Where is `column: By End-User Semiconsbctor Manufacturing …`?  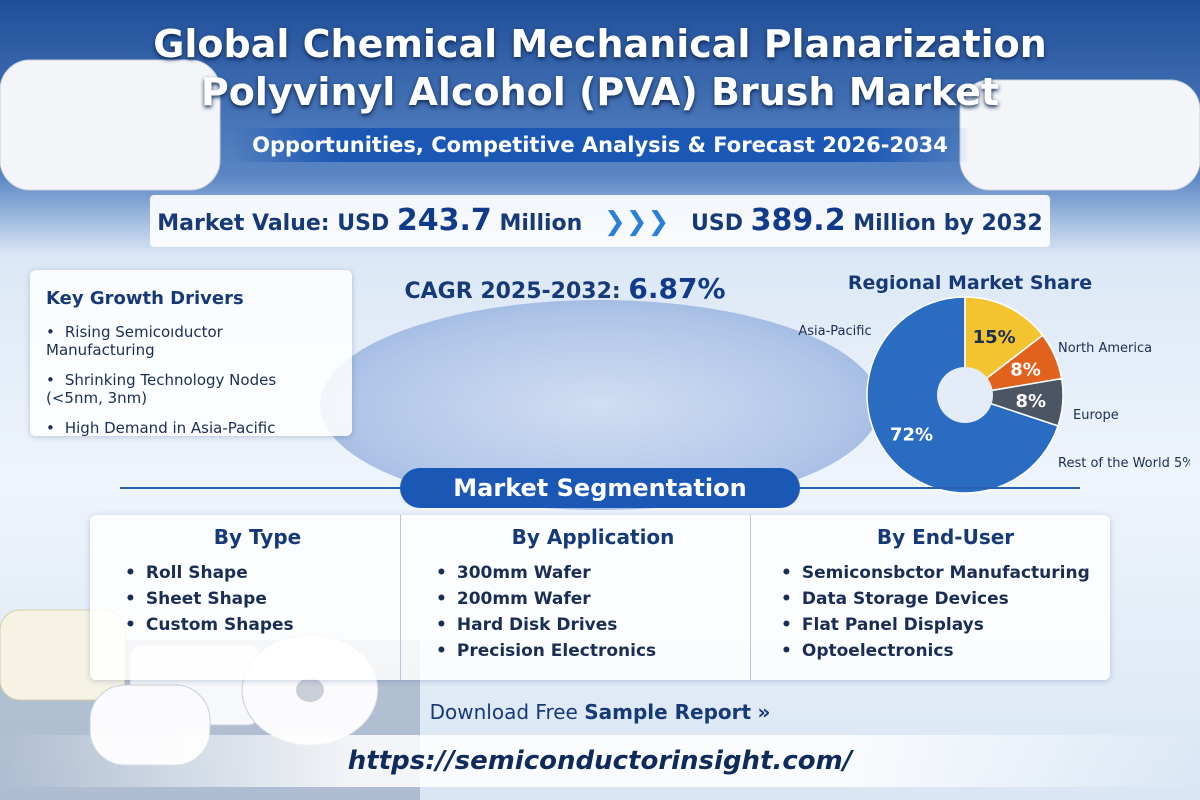
column: By End-User Semiconsbctor Manufacturing … is located at coordinates (930, 597).